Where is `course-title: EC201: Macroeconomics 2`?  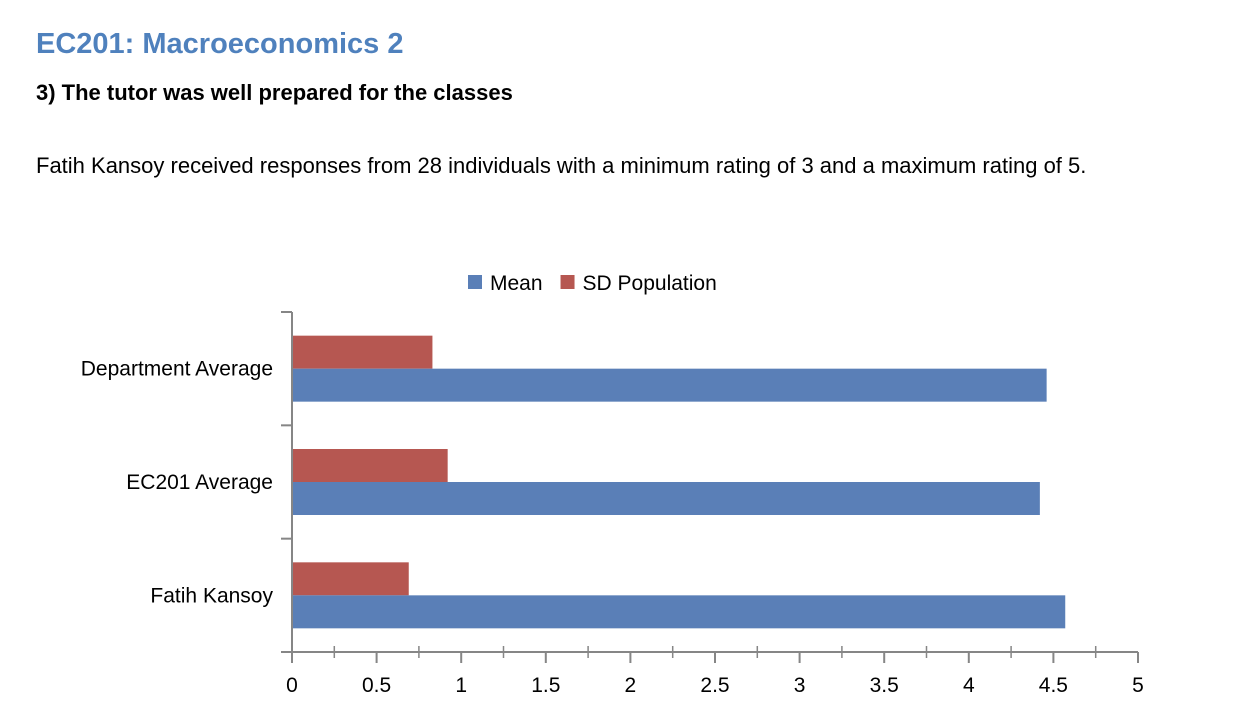
course-title: EC201: Macroeconomics 2 is located at coordinates (220, 44).